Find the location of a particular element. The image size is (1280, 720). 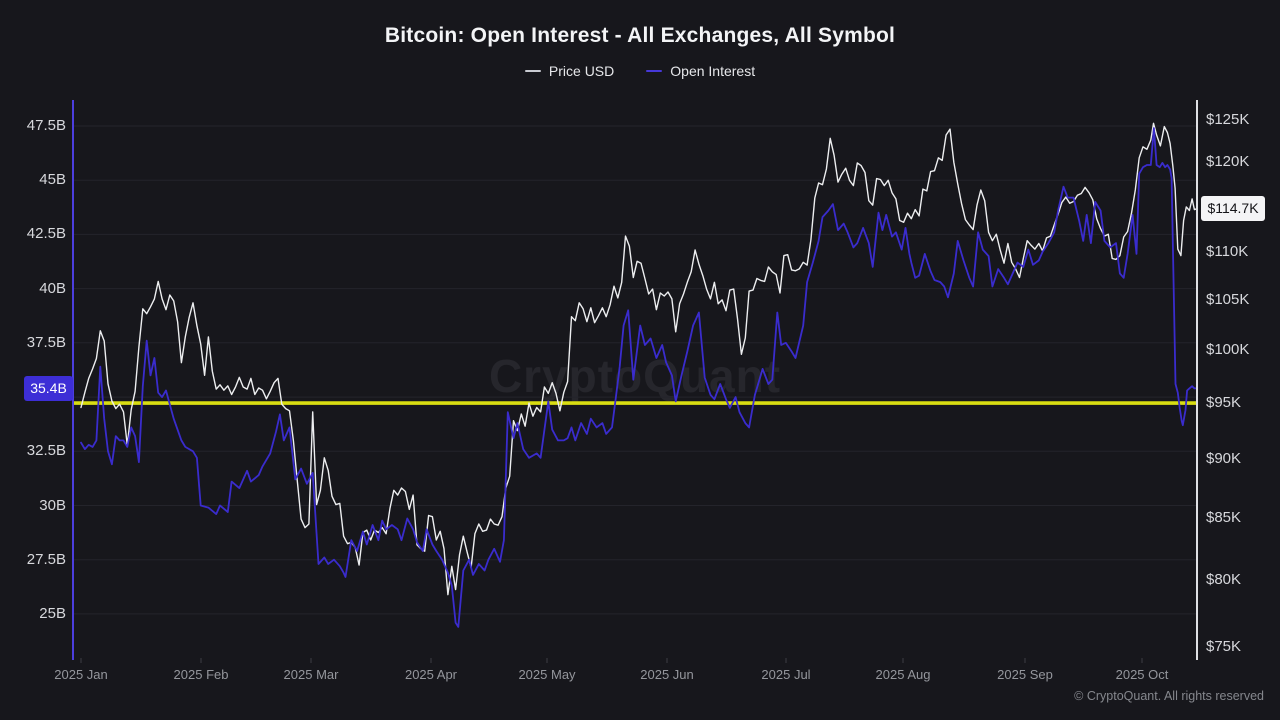

left-axis-tick-label: 30B is located at coordinates (52, 505).